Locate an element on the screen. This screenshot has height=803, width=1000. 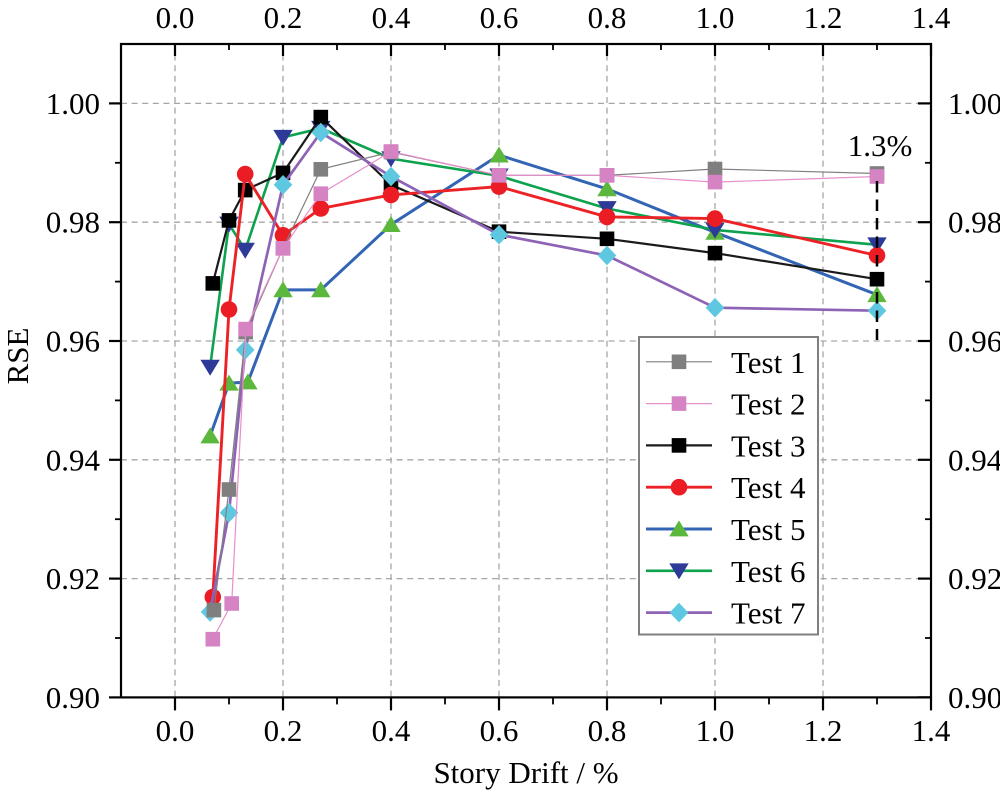
svg-text: Story Drift / % is located at coordinates (525, 772).